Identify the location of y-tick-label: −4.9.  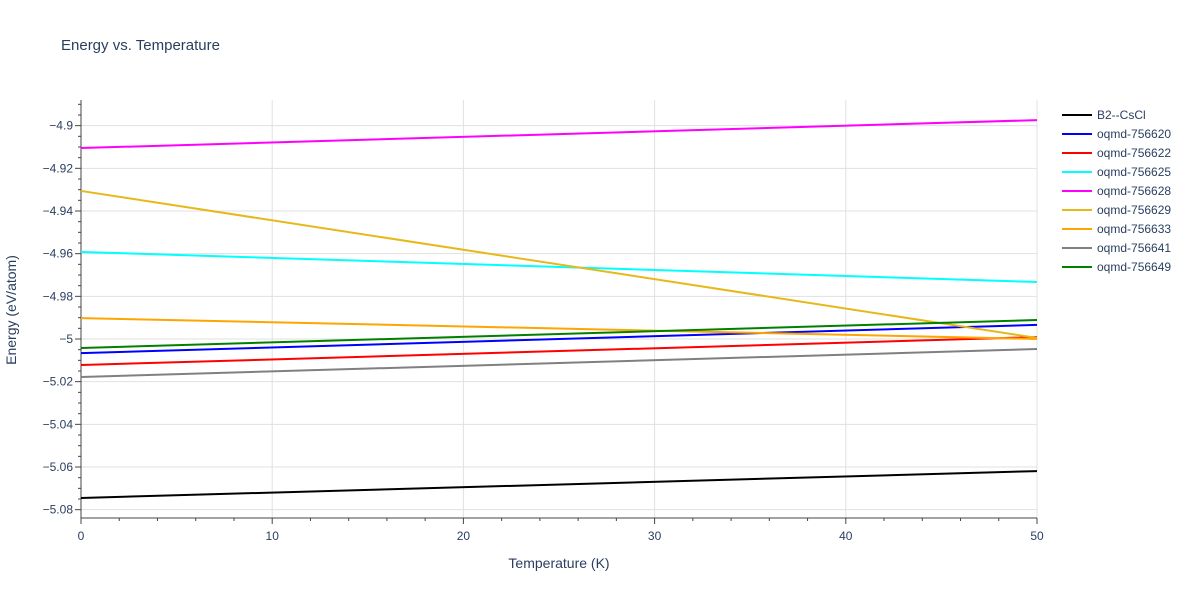
(61, 126).